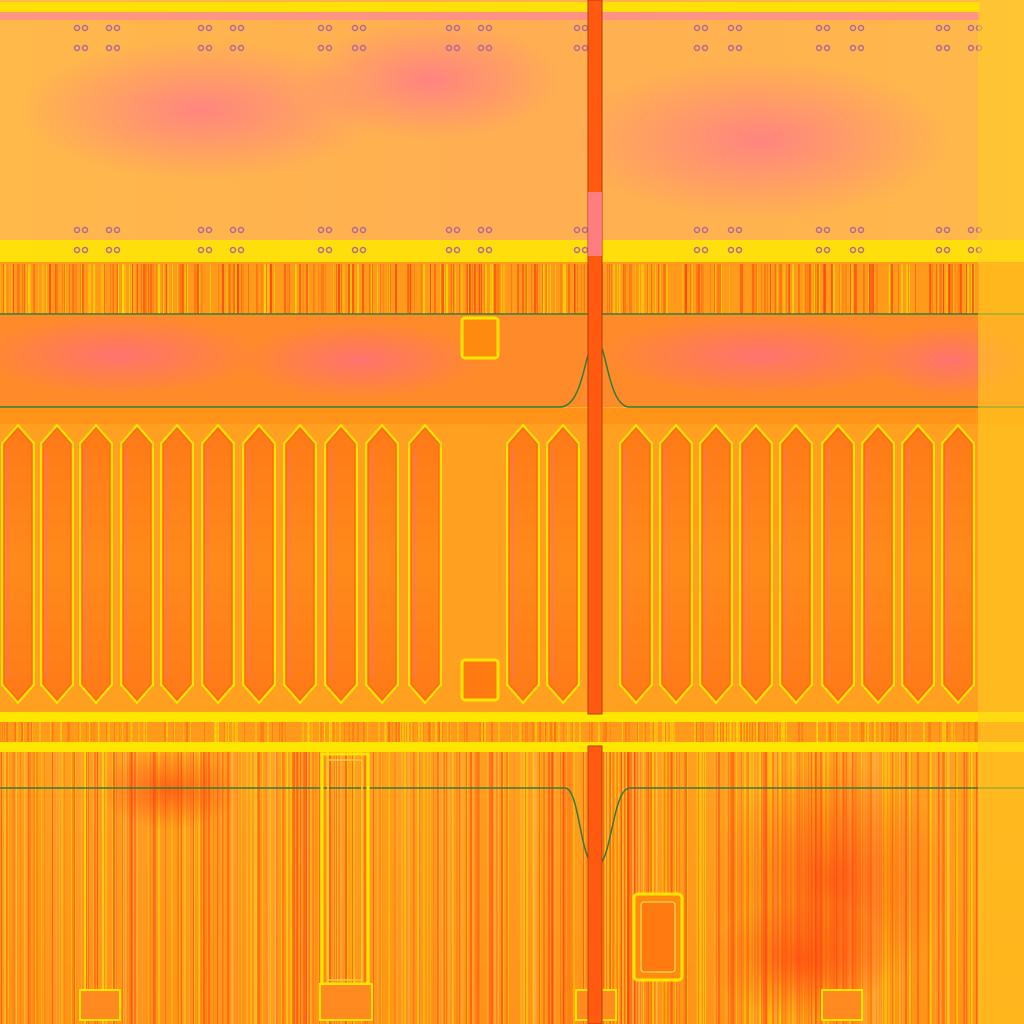 The width and height of the screenshot is (1024, 1024). Describe the element at coordinates (1001, 512) in the screenshot. I see `right-edge-fade` at that location.